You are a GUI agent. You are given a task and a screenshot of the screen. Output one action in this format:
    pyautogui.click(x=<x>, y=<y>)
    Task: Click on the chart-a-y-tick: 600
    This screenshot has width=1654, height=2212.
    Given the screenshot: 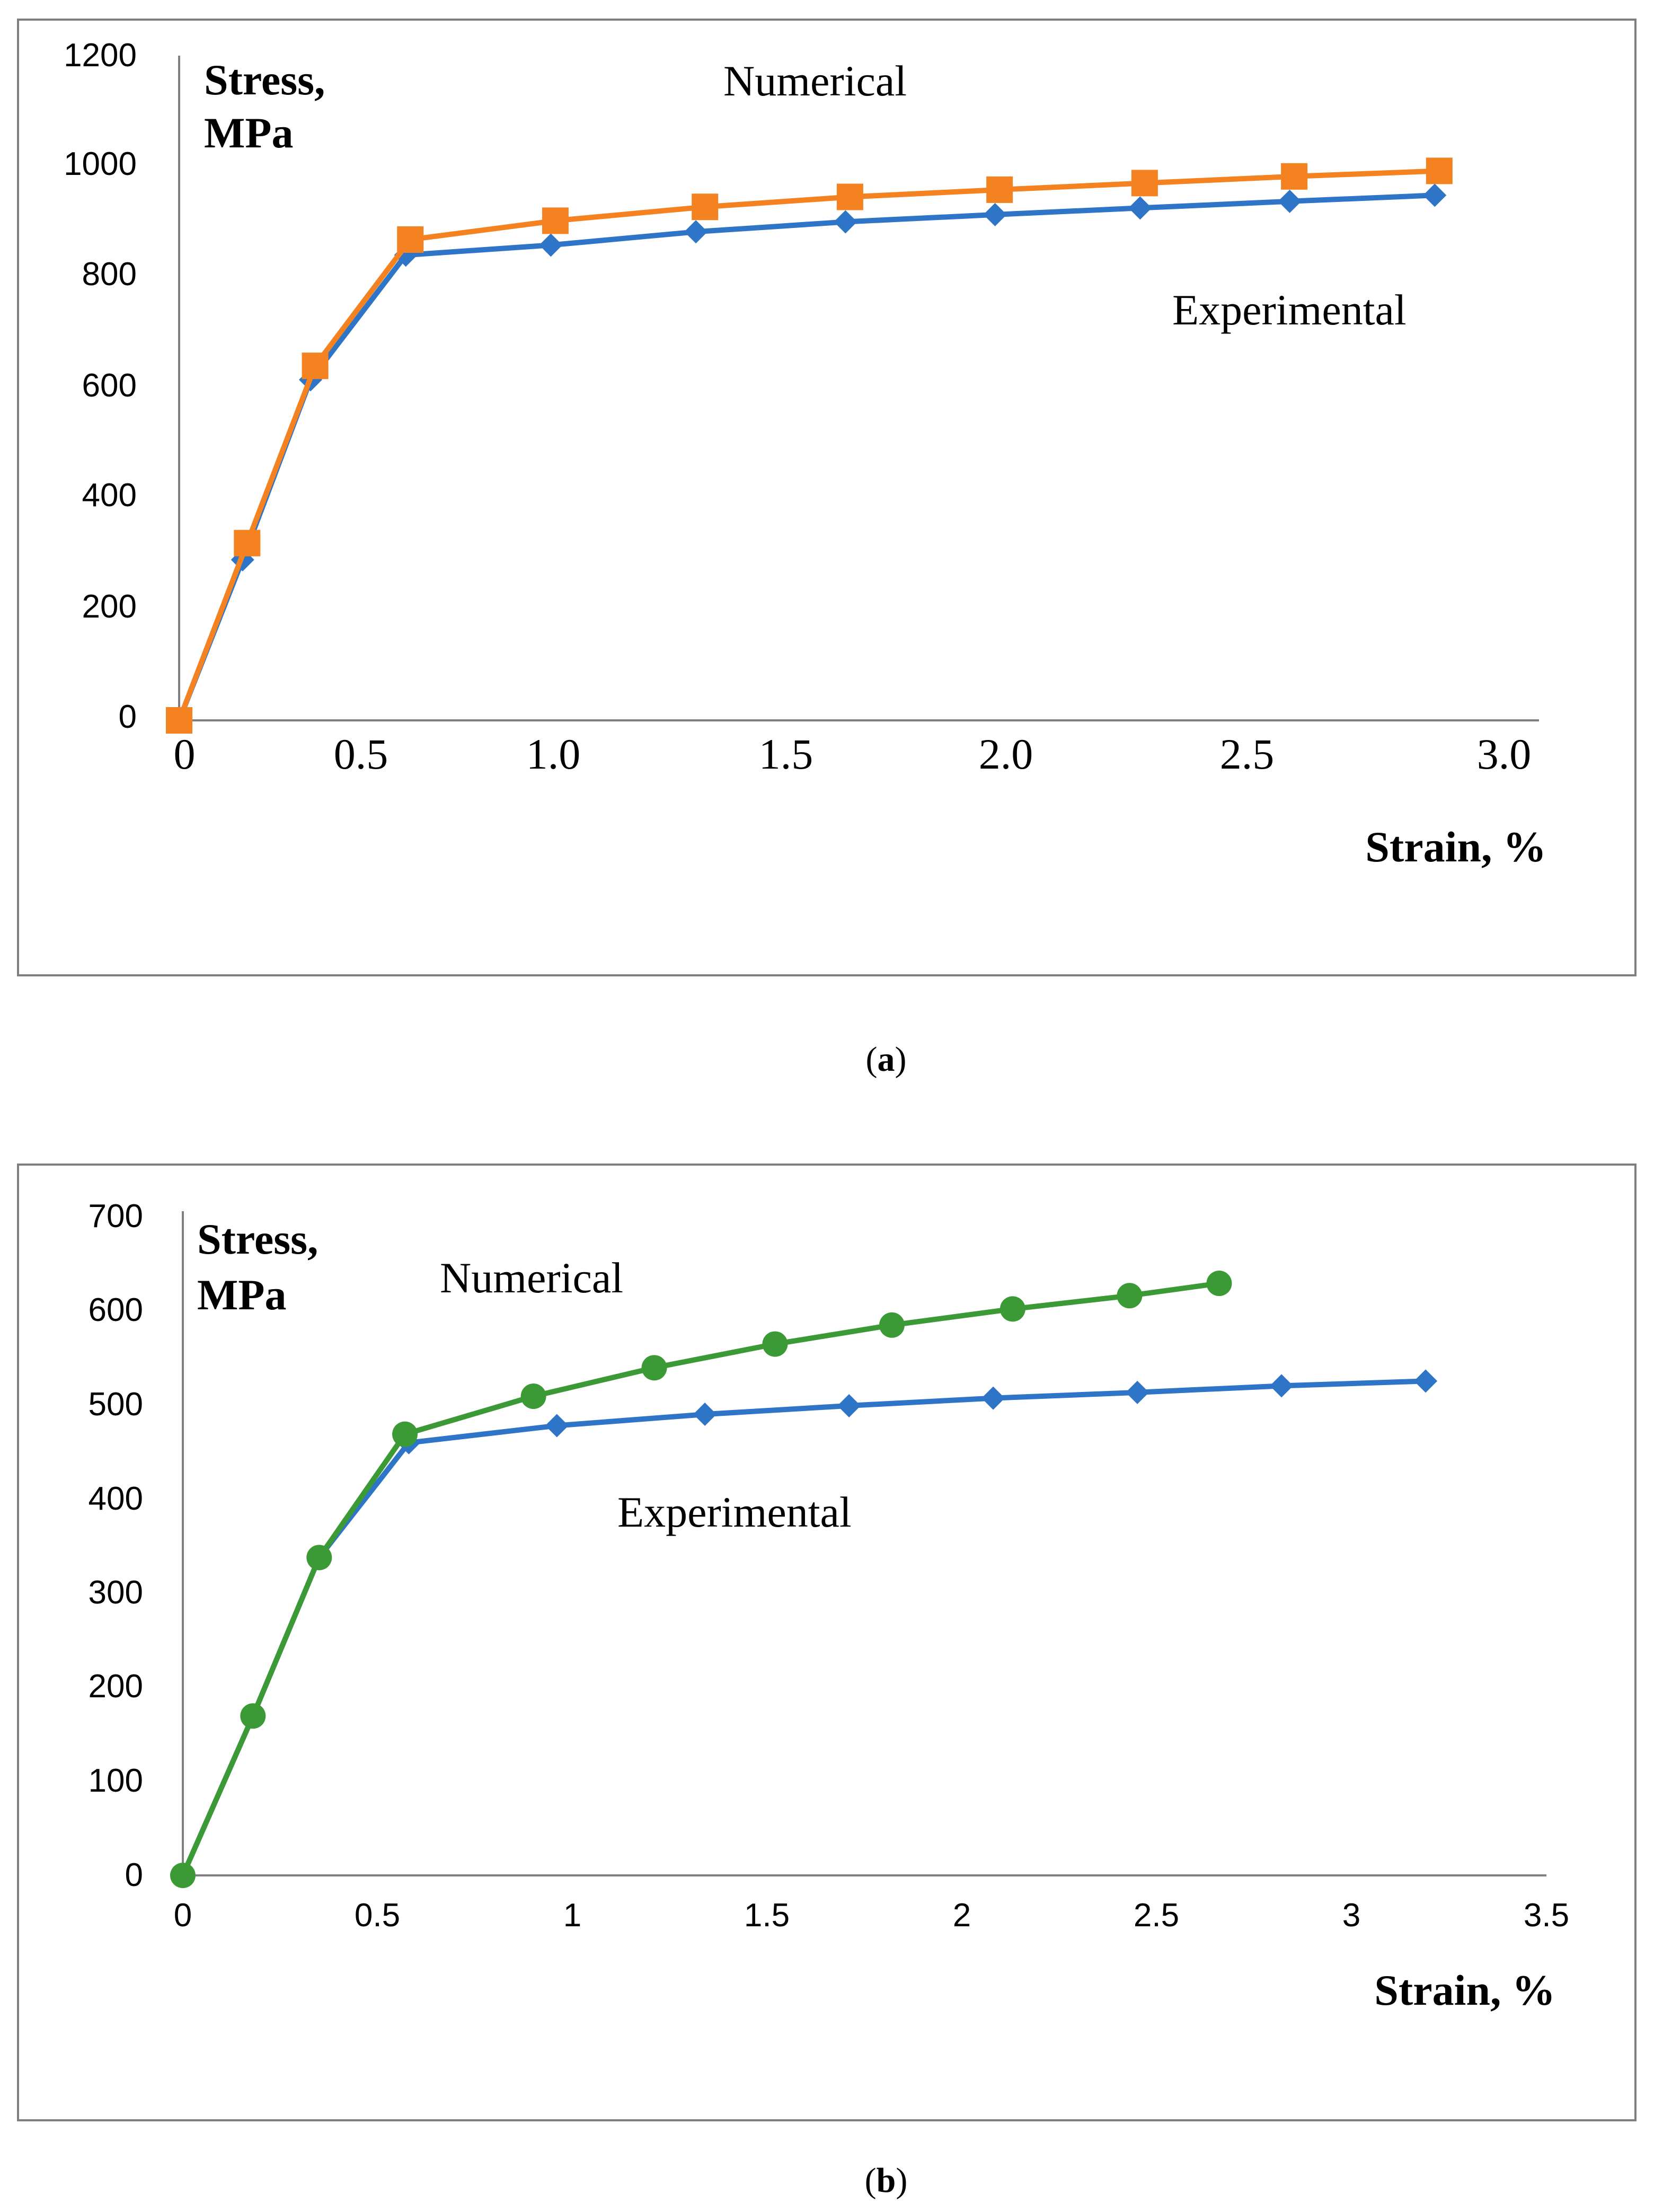 What is the action you would take?
    pyautogui.click(x=109, y=385)
    